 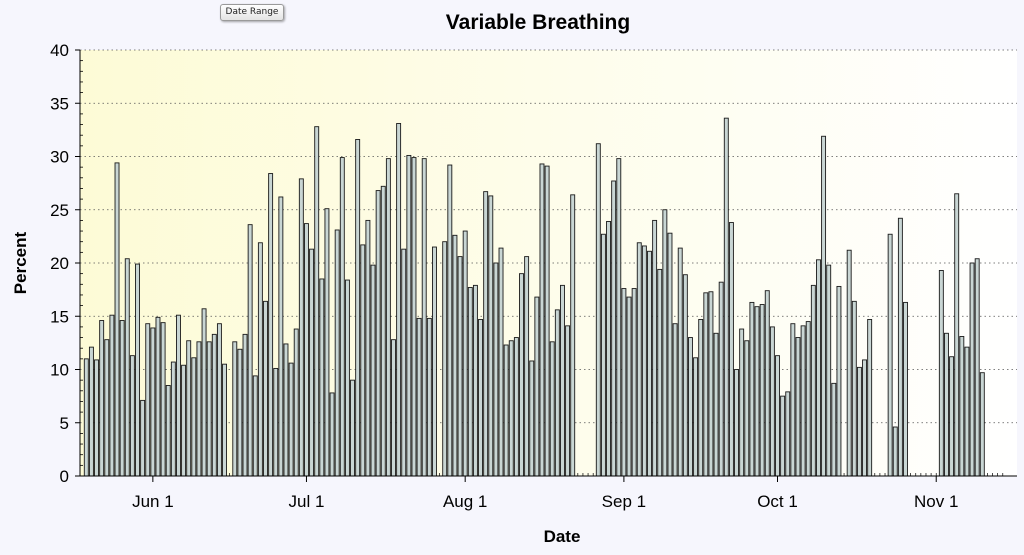 I want to click on y-tick-label: 0, so click(x=64, y=476).